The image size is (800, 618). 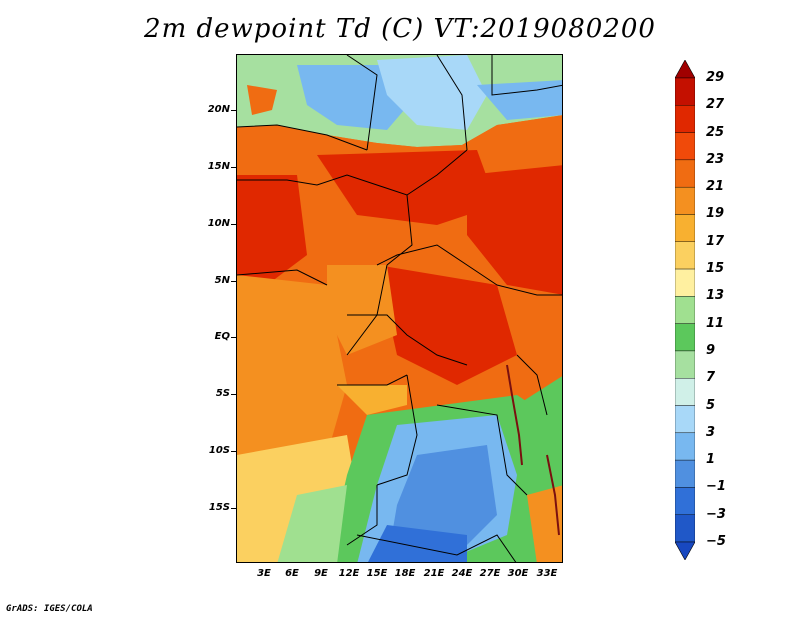 I want to click on colorbar-label: −1, so click(x=716, y=487).